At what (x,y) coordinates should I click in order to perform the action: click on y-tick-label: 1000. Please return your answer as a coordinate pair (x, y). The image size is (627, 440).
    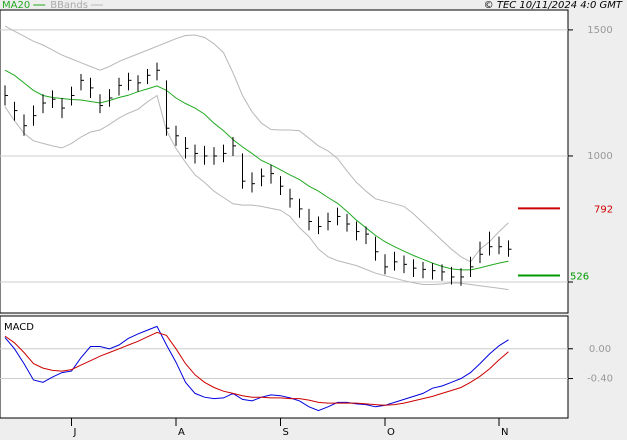
    Looking at the image, I should click on (599, 156).